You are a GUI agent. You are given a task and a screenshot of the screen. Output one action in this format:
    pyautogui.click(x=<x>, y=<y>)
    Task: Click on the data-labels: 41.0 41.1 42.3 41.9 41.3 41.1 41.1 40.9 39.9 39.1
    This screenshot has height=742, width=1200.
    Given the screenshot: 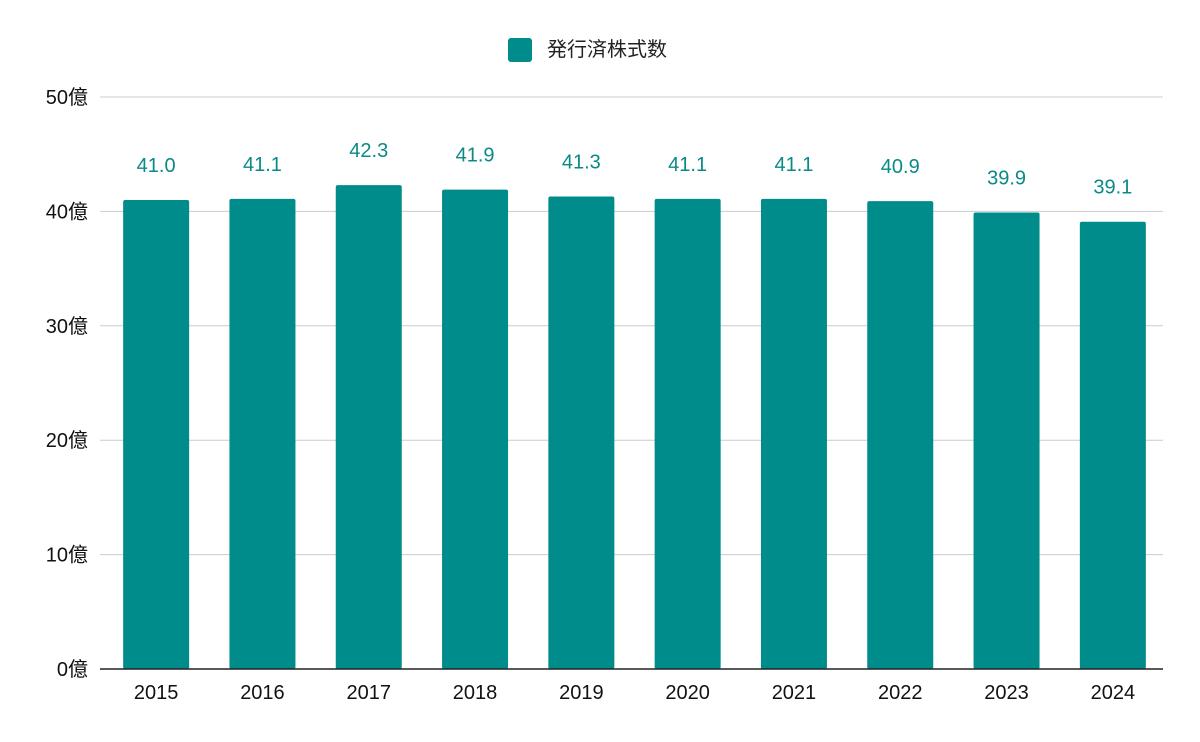 What is the action you would take?
    pyautogui.click(x=635, y=169)
    